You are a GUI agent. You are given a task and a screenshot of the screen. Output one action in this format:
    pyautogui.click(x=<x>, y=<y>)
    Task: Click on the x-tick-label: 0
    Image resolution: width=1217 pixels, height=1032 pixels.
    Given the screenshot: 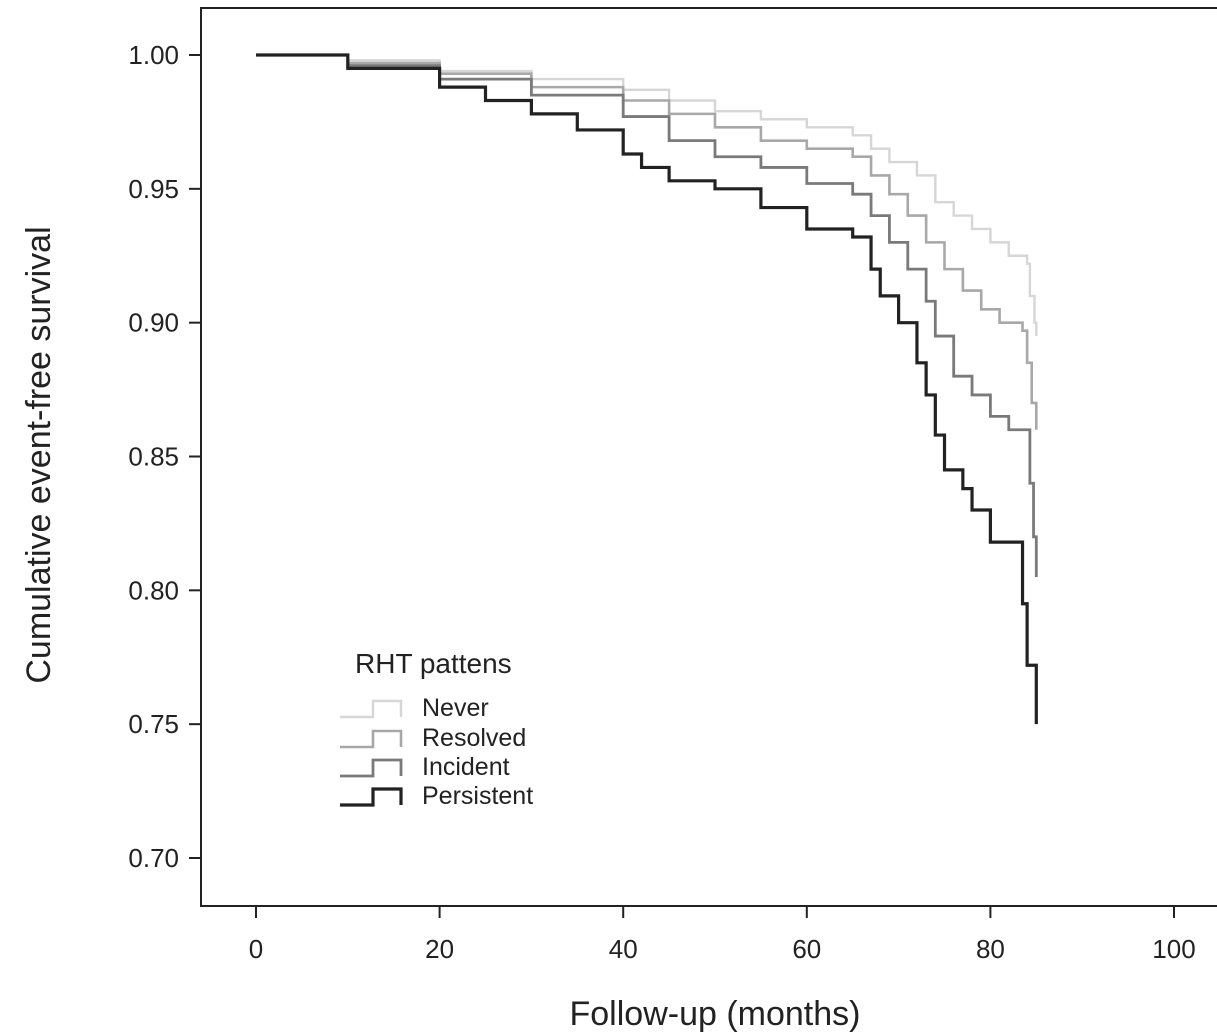 What is the action you would take?
    pyautogui.click(x=256, y=949)
    